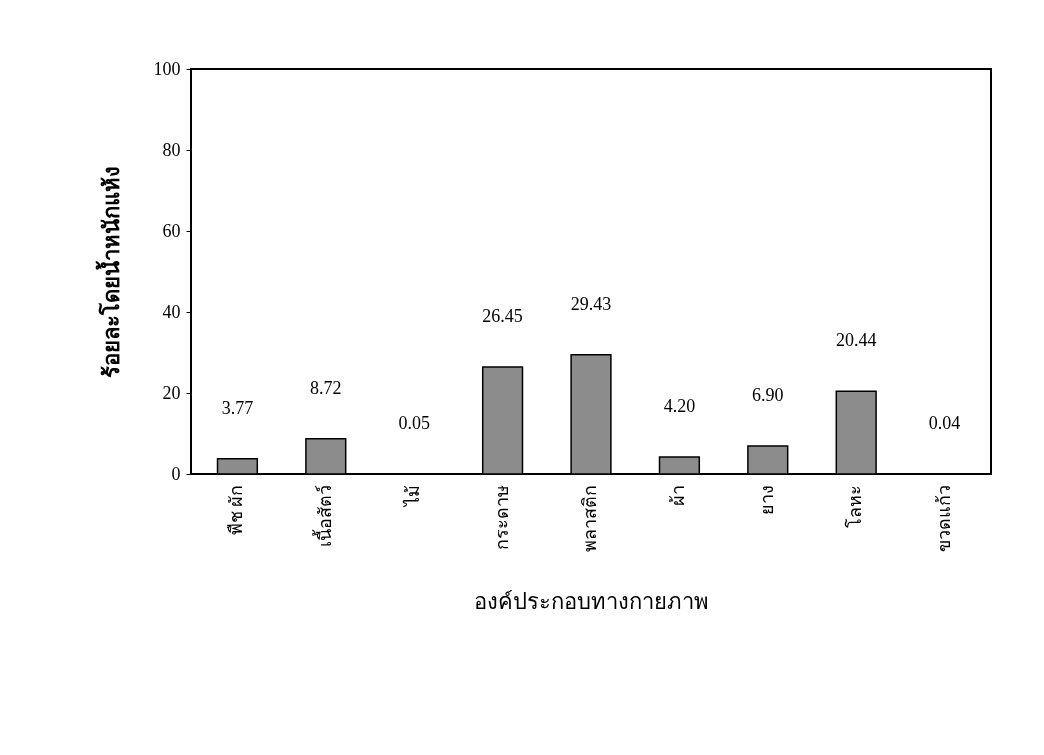  I want to click on data-label: 20.44, so click(856, 340).